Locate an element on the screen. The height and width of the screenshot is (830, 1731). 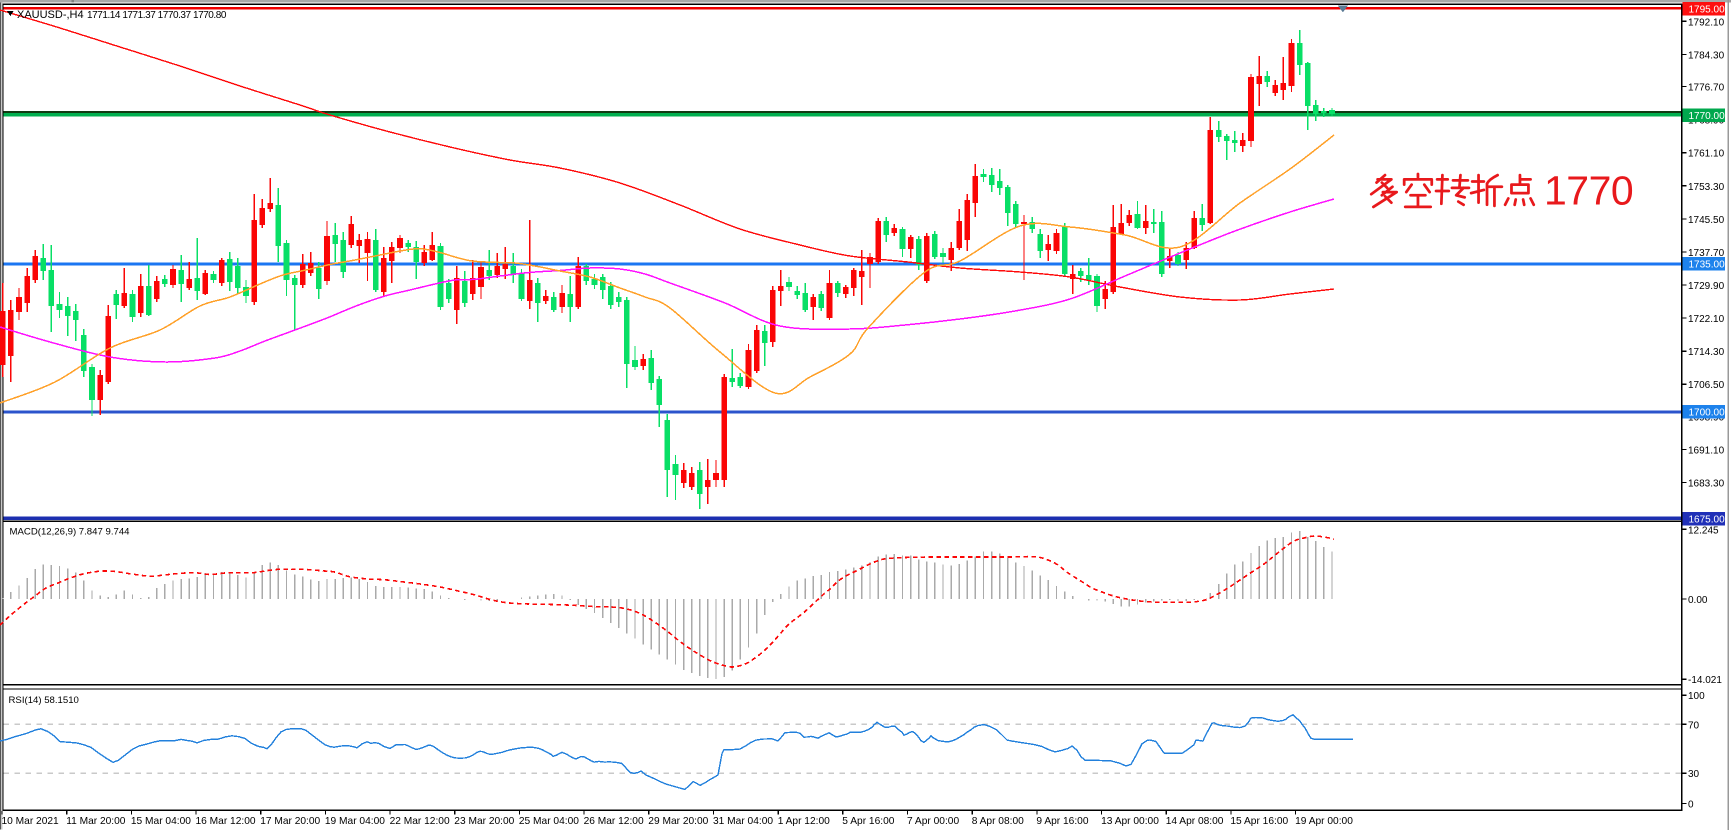
svg-text: 1784.30 is located at coordinates (1706, 55).